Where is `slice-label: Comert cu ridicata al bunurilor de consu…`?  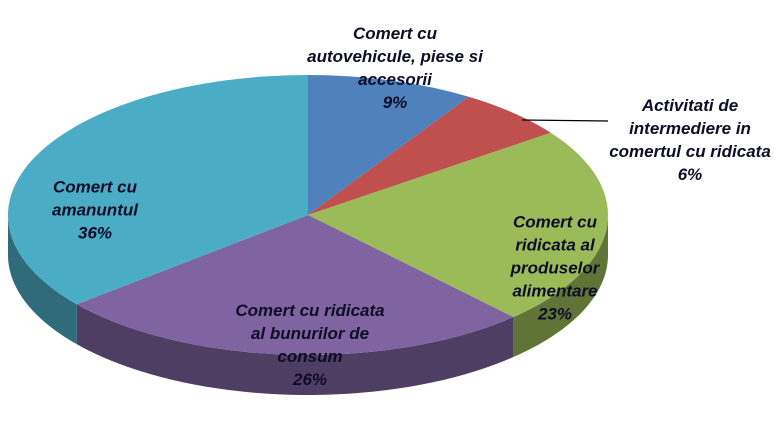
slice-label: Comert cu ridicata al bunurilor de consu… is located at coordinates (310, 345).